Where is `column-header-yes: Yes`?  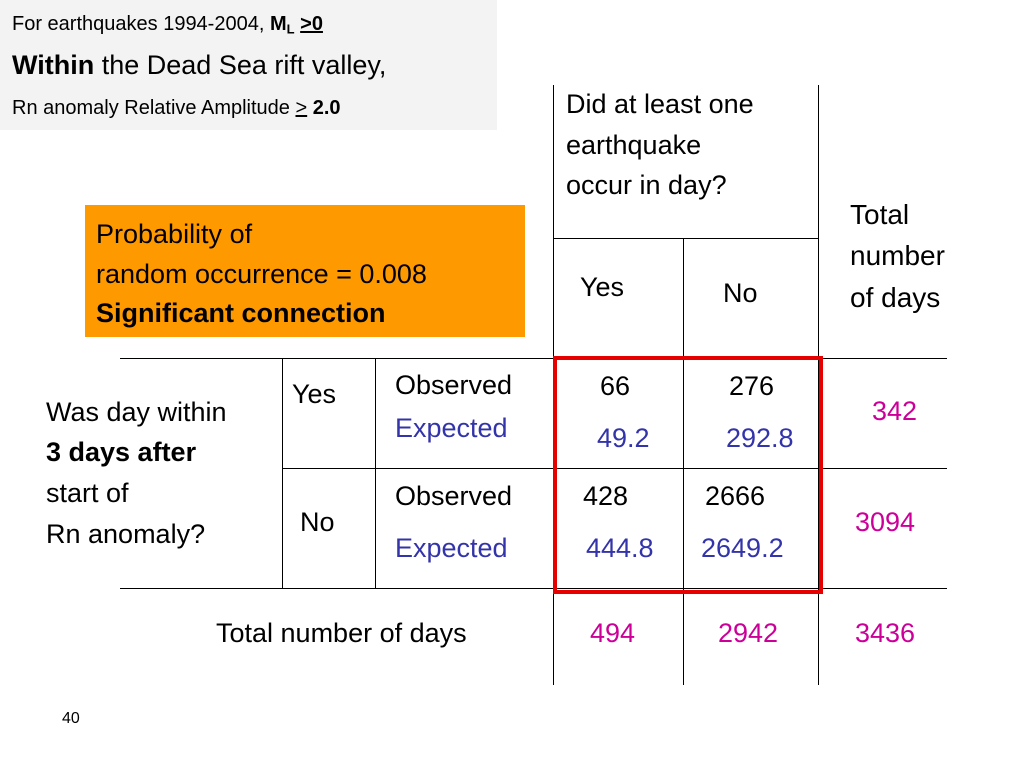 column-header-yes: Yes is located at coordinates (602, 287).